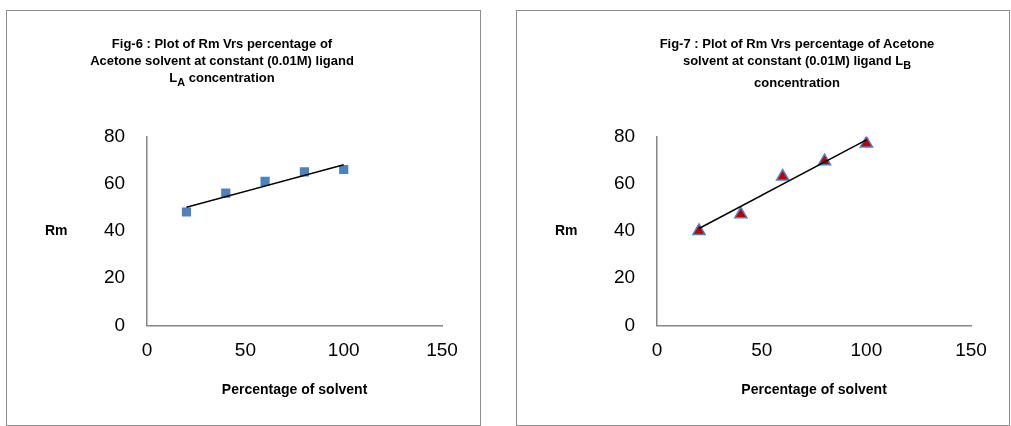 The width and height of the screenshot is (1011, 426). What do you see at coordinates (222, 62) in the screenshot?
I see `chart-title: Fig-6 : Plot of Rm Vrs percentage of Acetone solvent at constant (0.01M) ligand L$_{A}$ concentration` at bounding box center [222, 62].